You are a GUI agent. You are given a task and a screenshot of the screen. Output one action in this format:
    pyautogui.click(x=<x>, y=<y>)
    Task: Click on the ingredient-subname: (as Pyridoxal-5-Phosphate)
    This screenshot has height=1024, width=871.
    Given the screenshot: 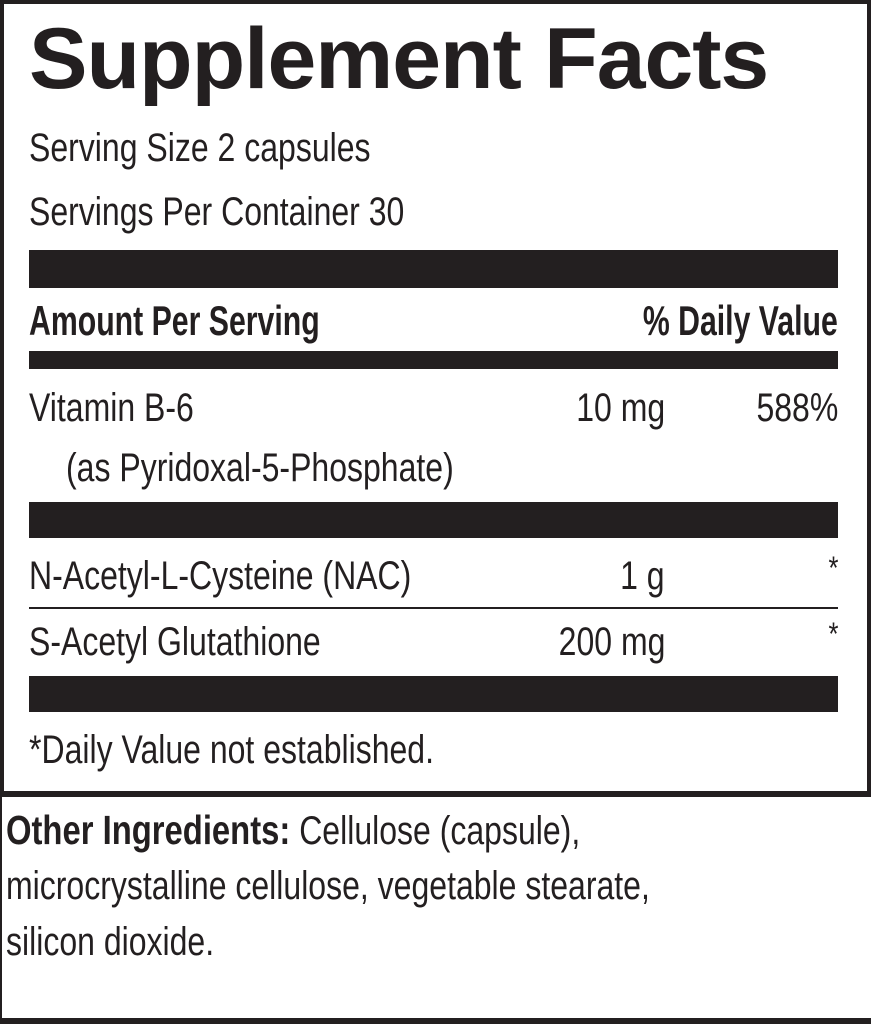 What is the action you would take?
    pyautogui.click(x=260, y=468)
    